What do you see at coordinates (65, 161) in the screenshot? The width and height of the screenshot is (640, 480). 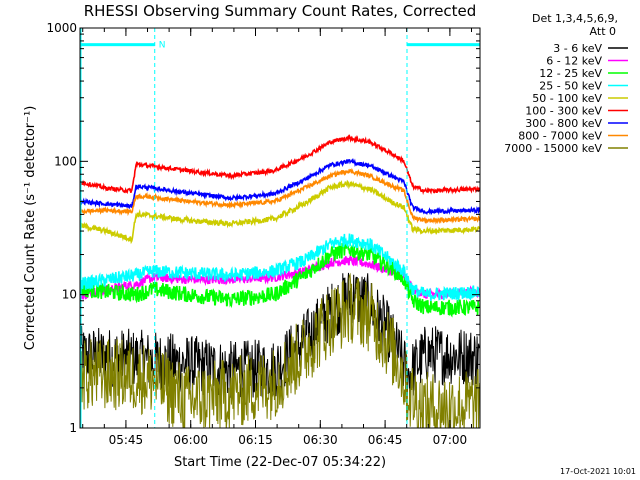 I see `y-tick-label: 100` at bounding box center [65, 161].